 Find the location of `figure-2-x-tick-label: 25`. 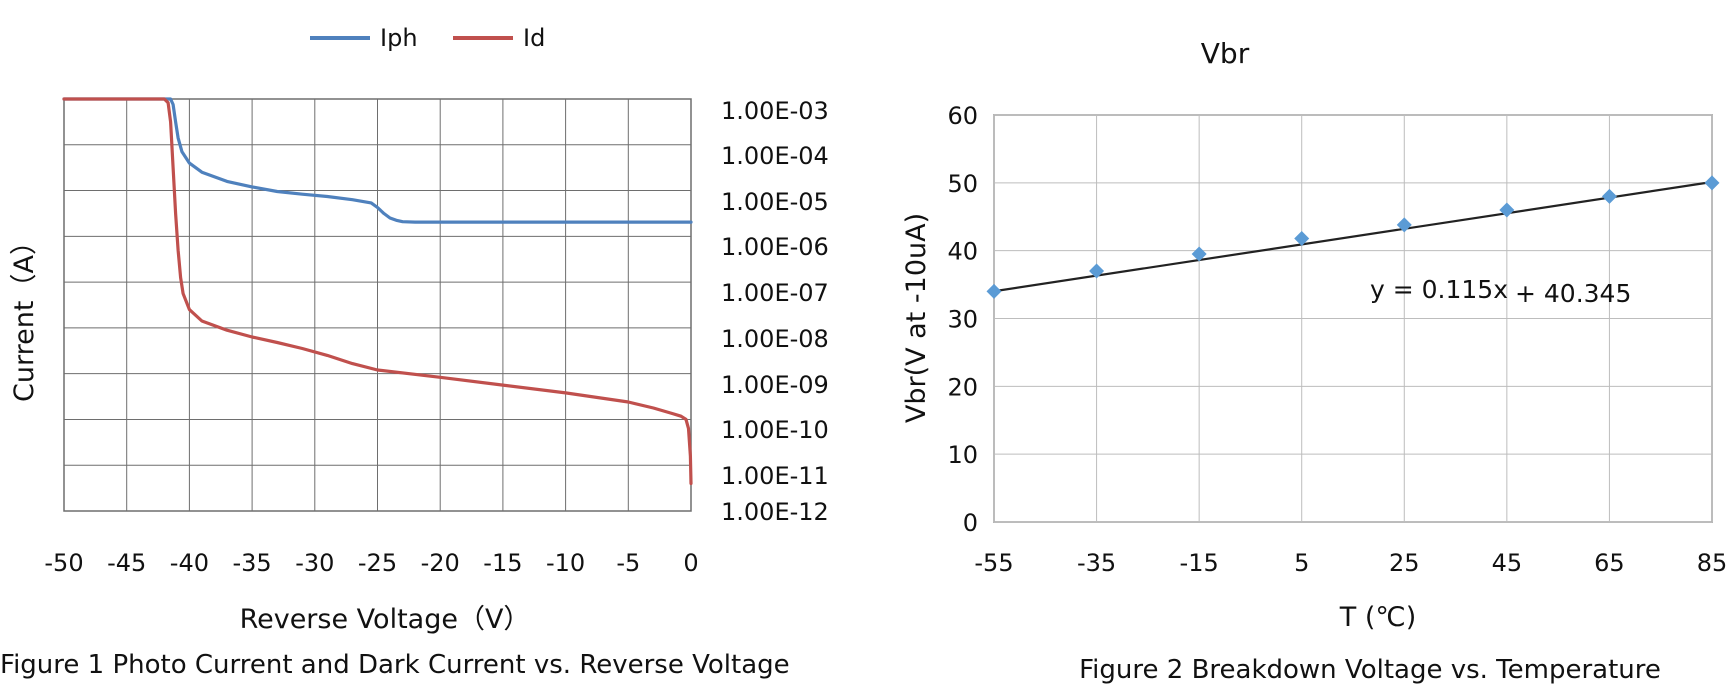

figure-2-x-tick-label: 25 is located at coordinates (1404, 563).